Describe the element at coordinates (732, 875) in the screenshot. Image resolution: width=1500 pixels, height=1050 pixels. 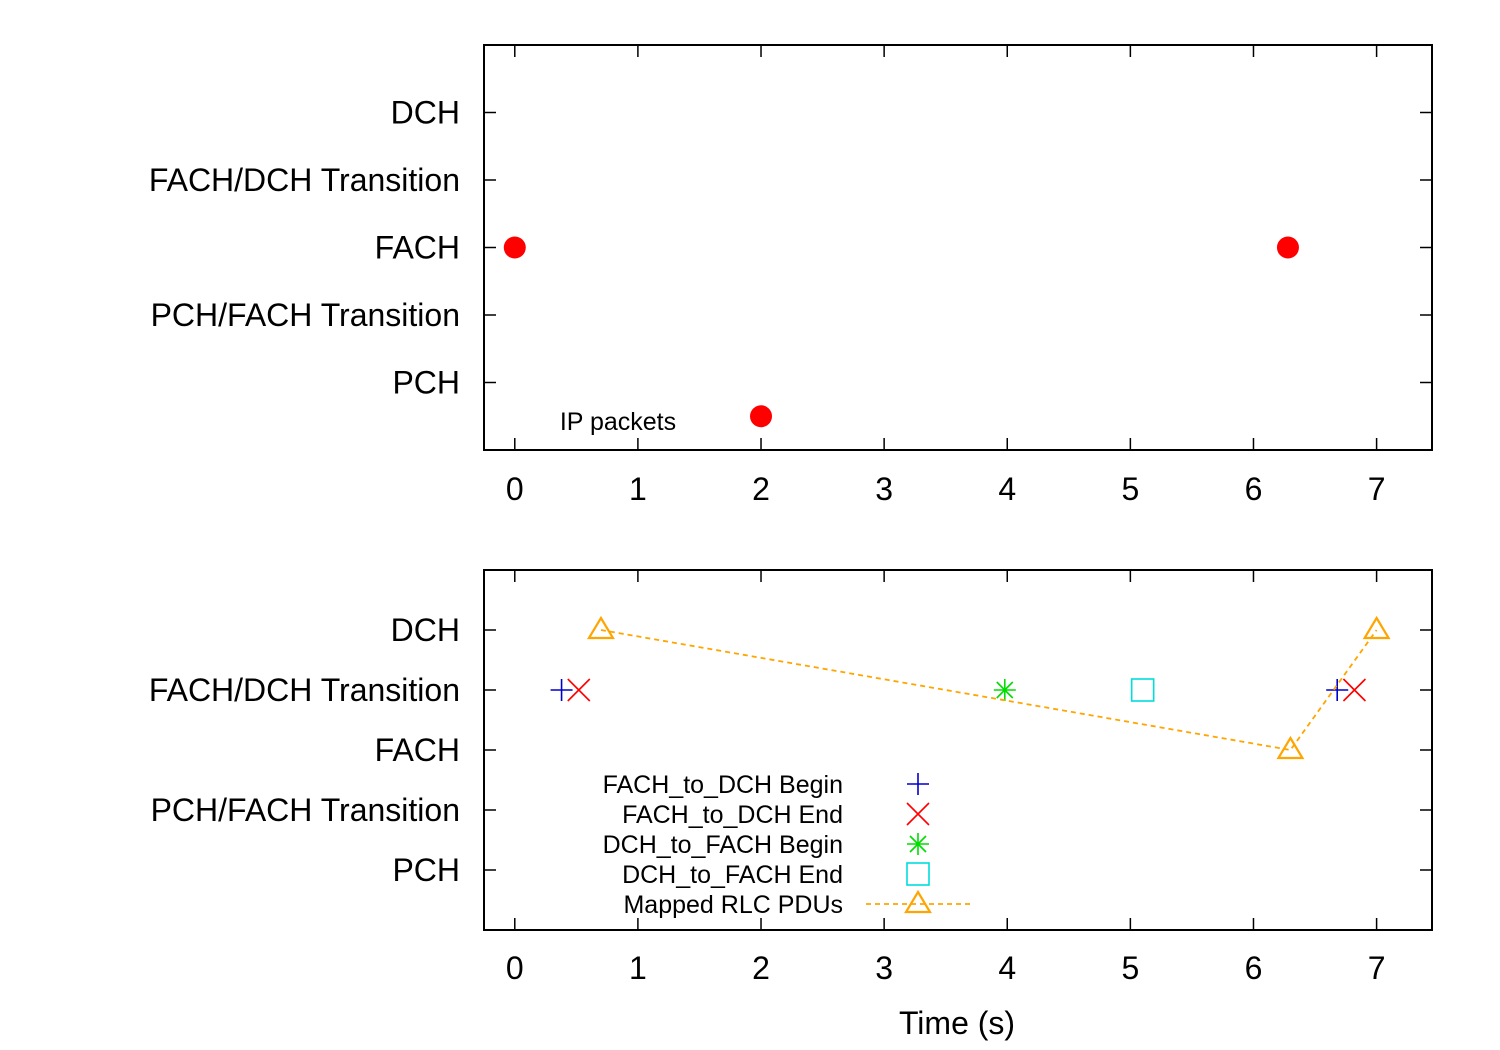
I see `legend-label: DCH_to_FACH End` at that location.